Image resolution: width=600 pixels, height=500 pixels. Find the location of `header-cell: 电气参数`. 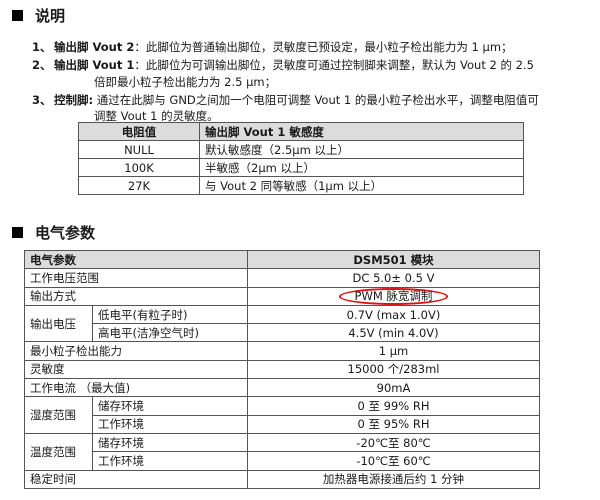

header-cell: 电气参数 is located at coordinates (136, 259).